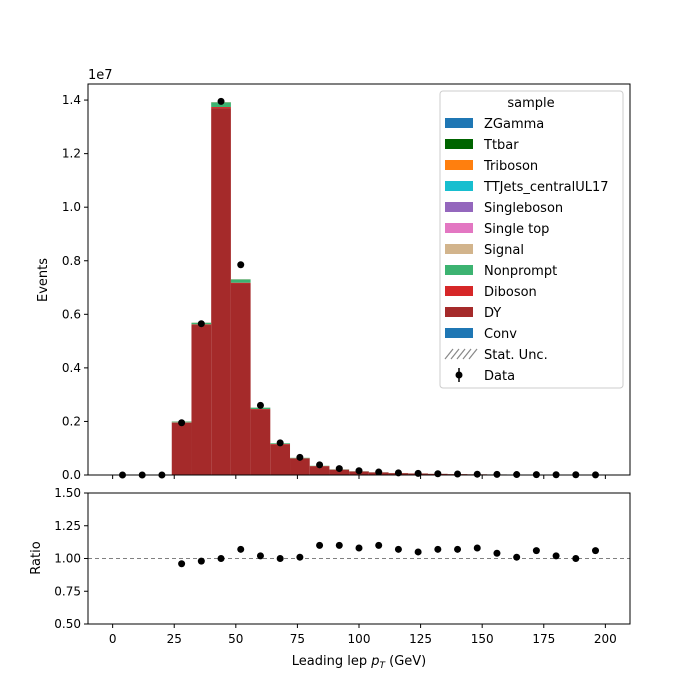 The height and width of the screenshot is (700, 700). I want to click on legend-box, so click(531, 239).